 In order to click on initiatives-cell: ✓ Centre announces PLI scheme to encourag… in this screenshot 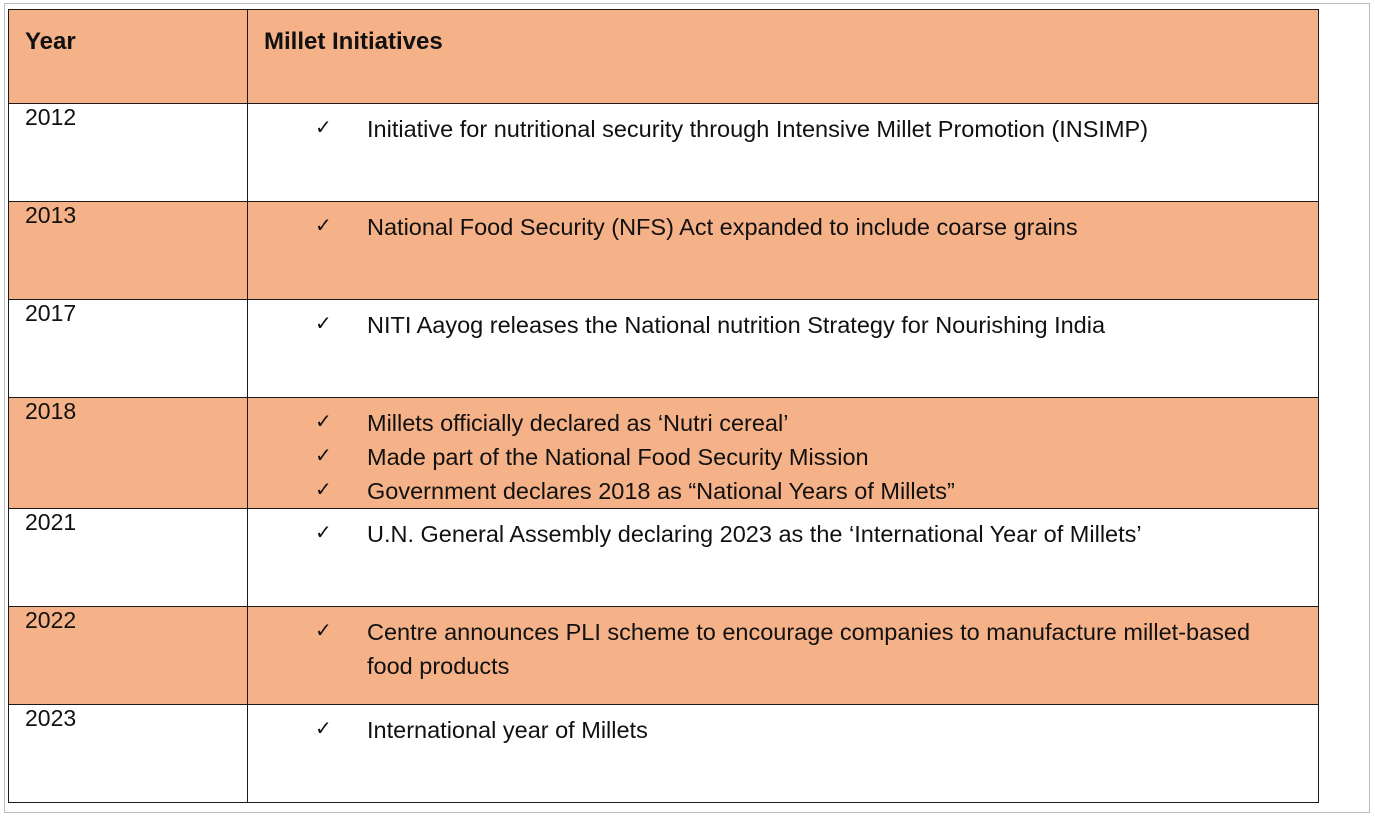, I will do `click(783, 655)`.